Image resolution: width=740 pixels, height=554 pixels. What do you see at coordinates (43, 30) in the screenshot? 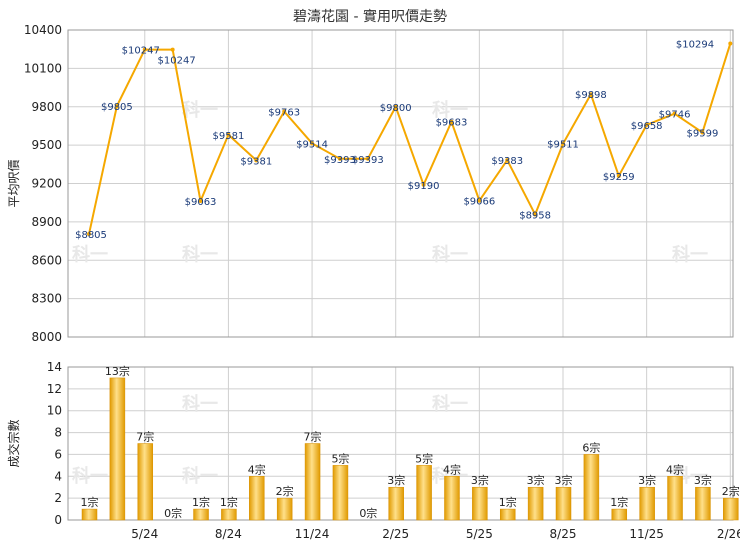
I see `y-tick-label: 10400` at bounding box center [43, 30].